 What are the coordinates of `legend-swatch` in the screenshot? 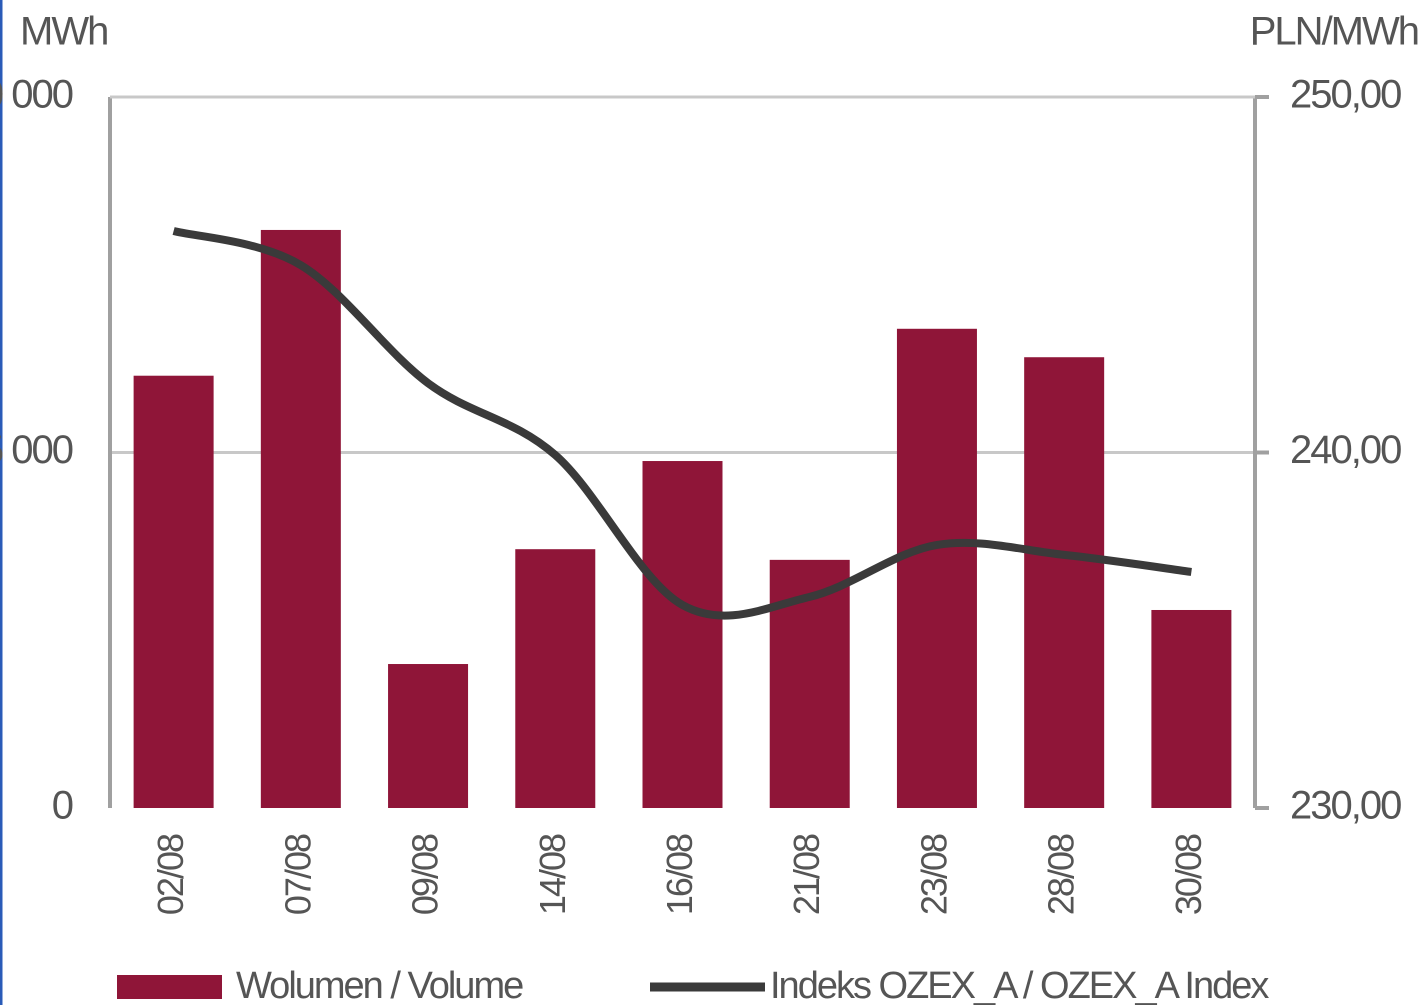 It's located at (169, 987).